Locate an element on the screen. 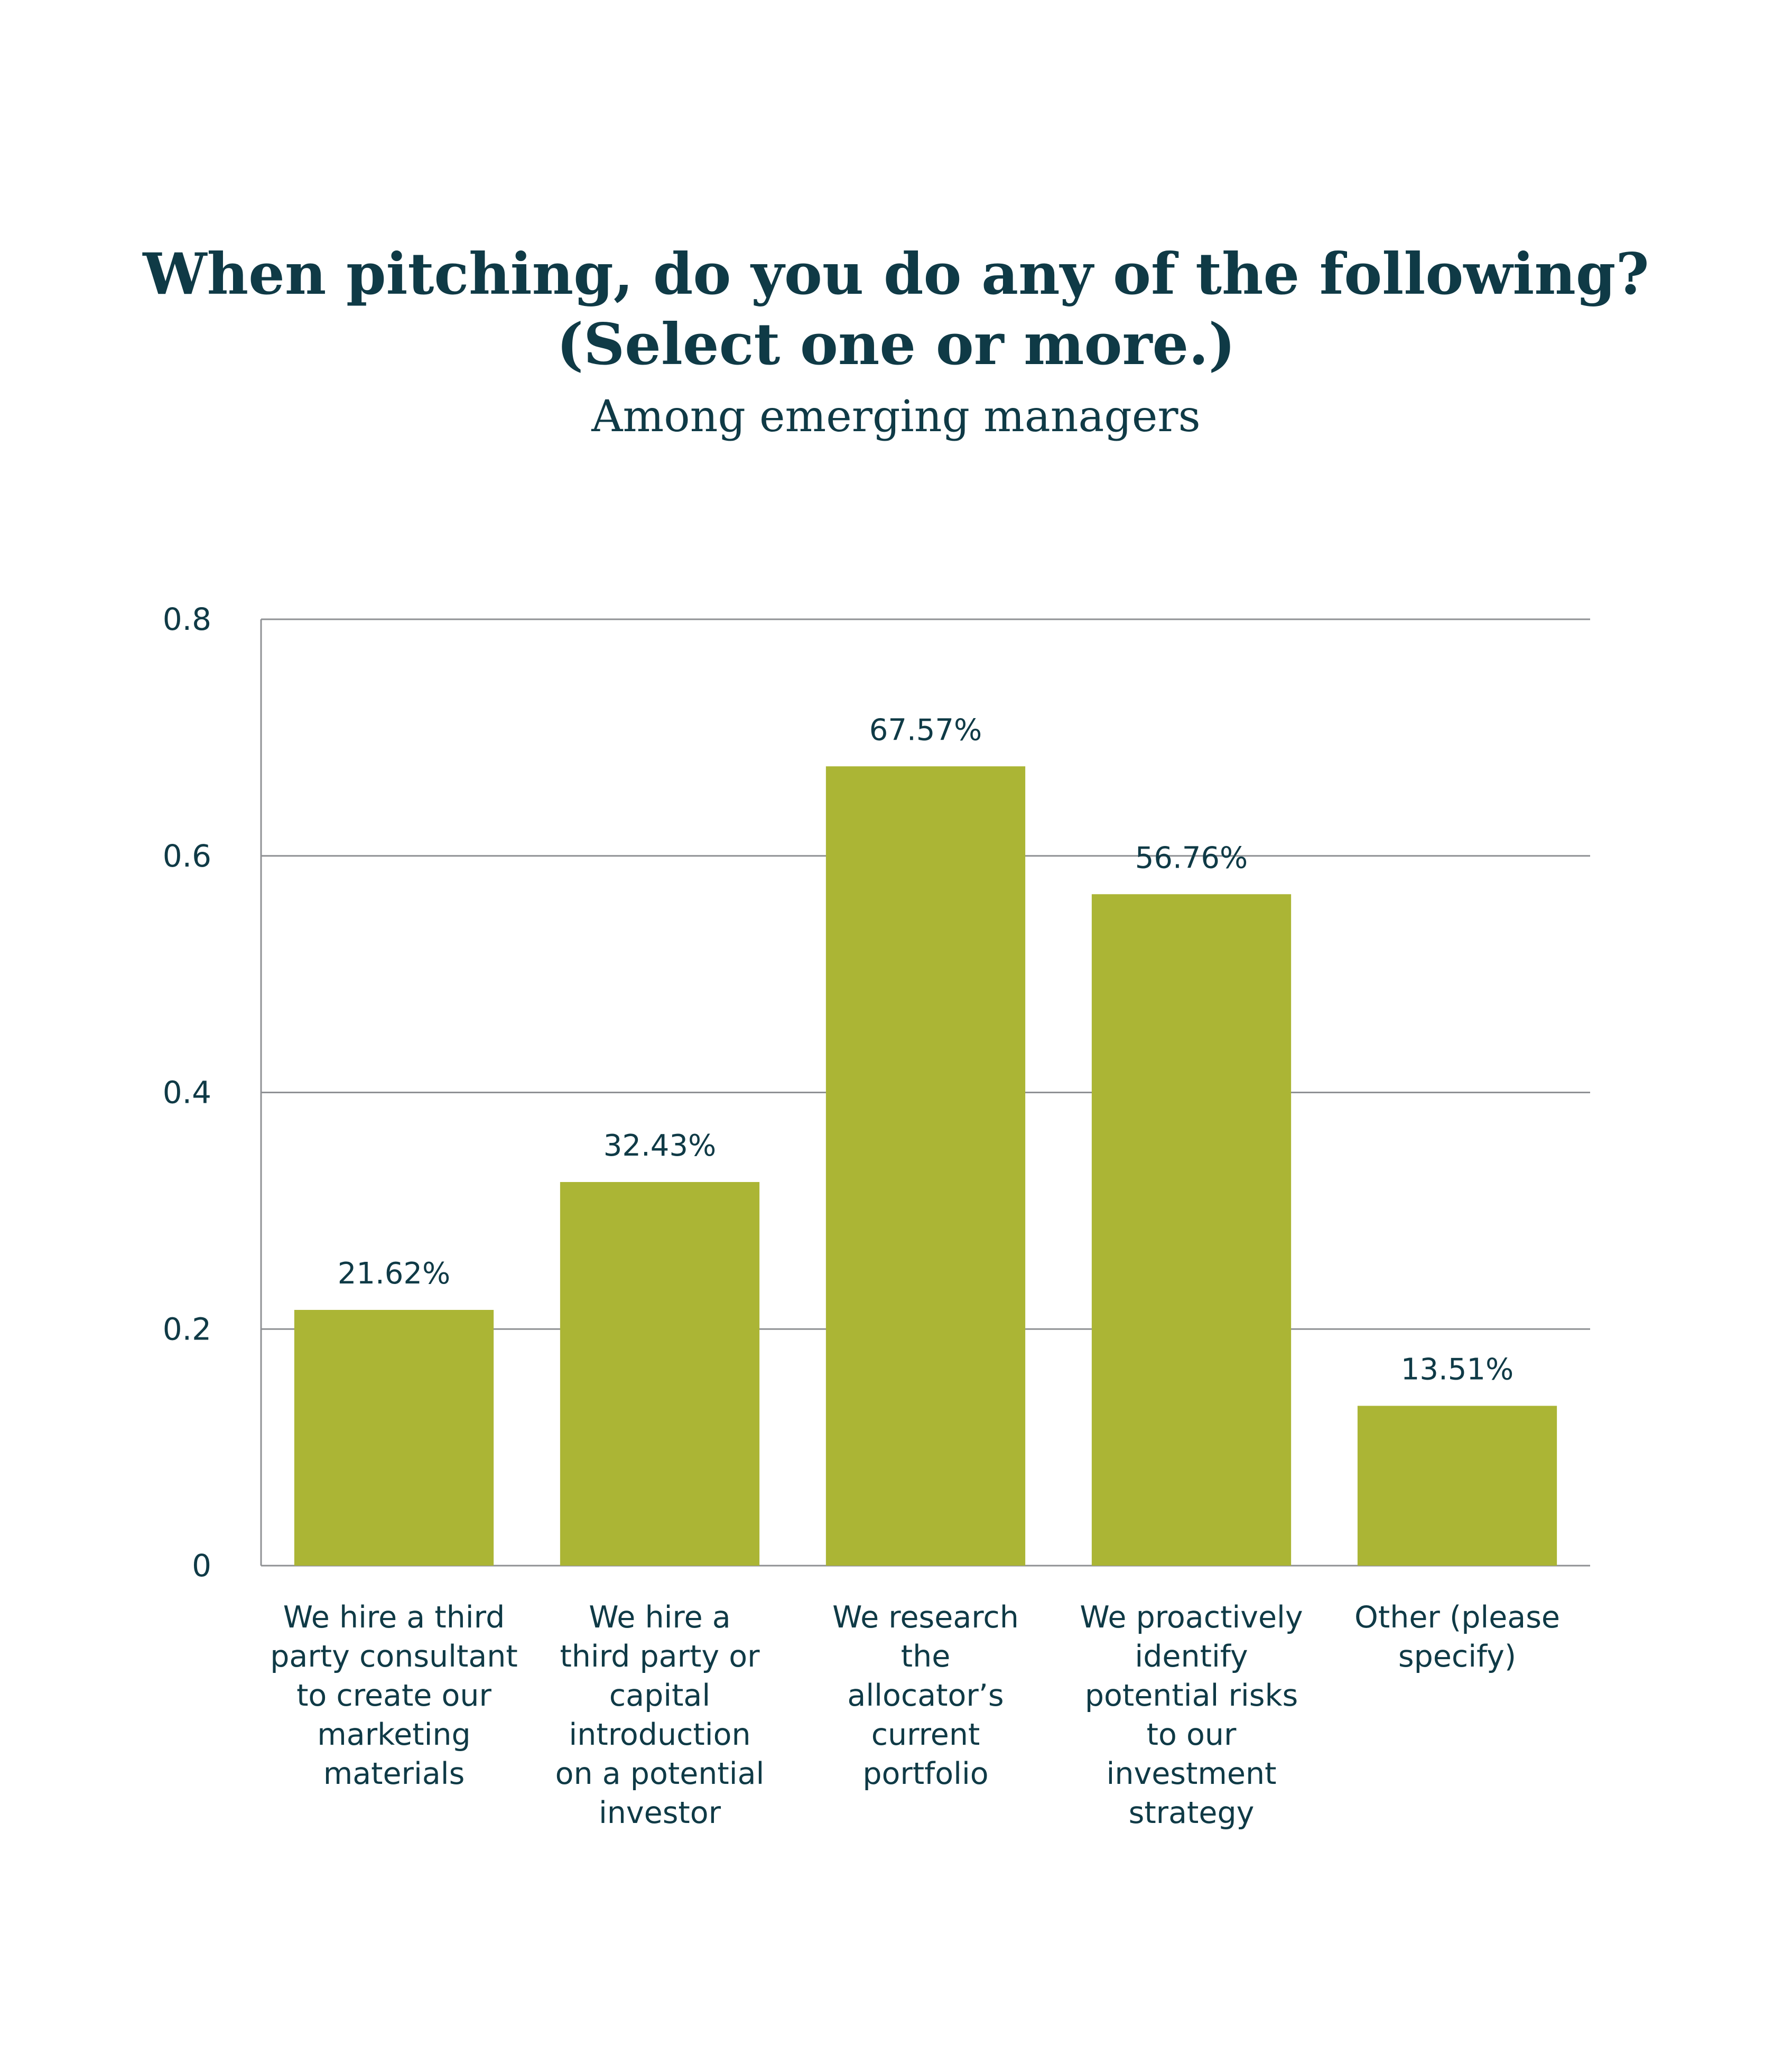 Image resolution: width=1792 pixels, height=2056 pixels. y-tick-label: 0 is located at coordinates (201, 1566).